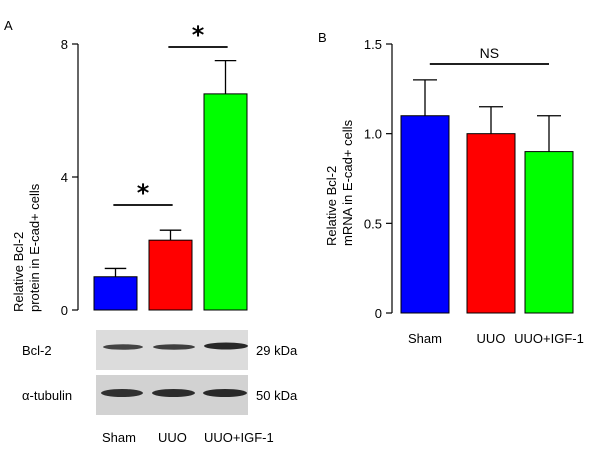 The height and width of the screenshot is (457, 600). What do you see at coordinates (277, 395) in the screenshot?
I see `blot-size-tubulin: 50 kDa` at bounding box center [277, 395].